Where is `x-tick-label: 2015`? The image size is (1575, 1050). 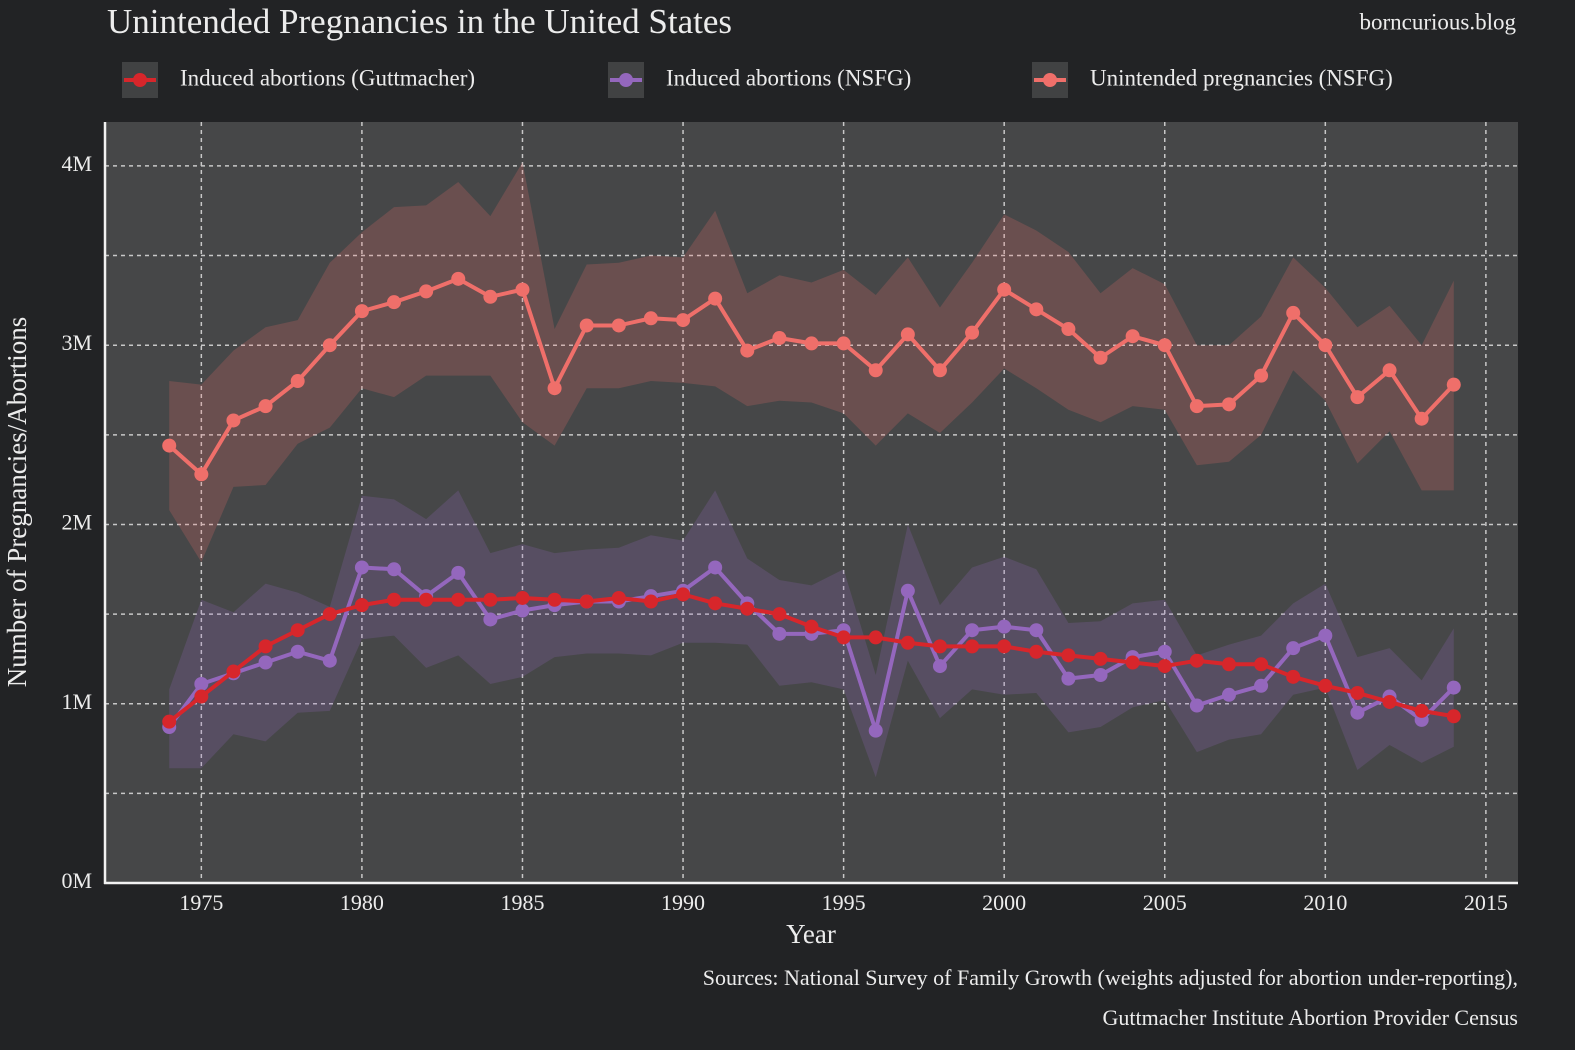 x-tick-label: 2015 is located at coordinates (1486, 902).